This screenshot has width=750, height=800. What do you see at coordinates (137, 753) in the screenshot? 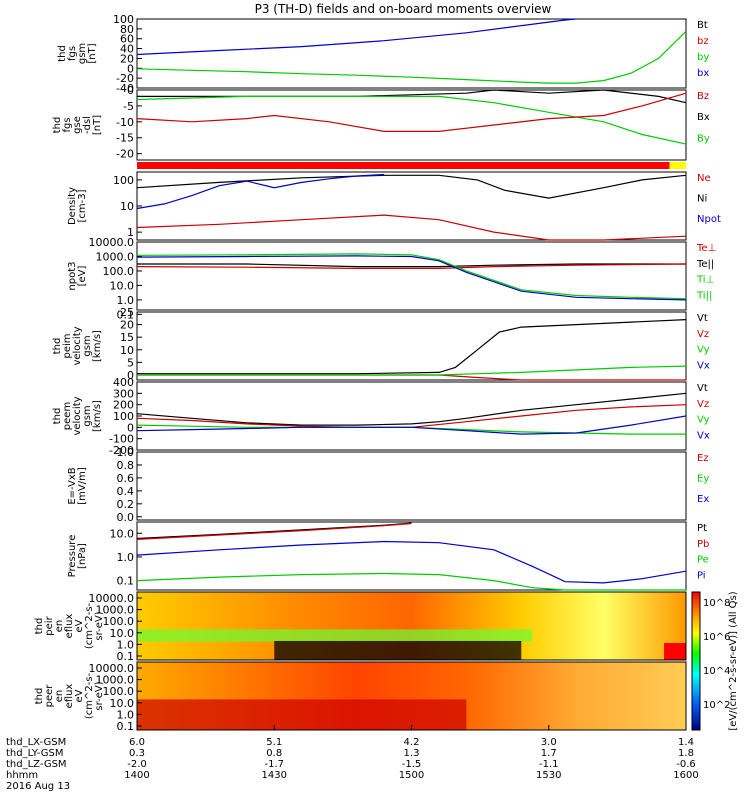
I see `x-row-value: 0.3` at bounding box center [137, 753].